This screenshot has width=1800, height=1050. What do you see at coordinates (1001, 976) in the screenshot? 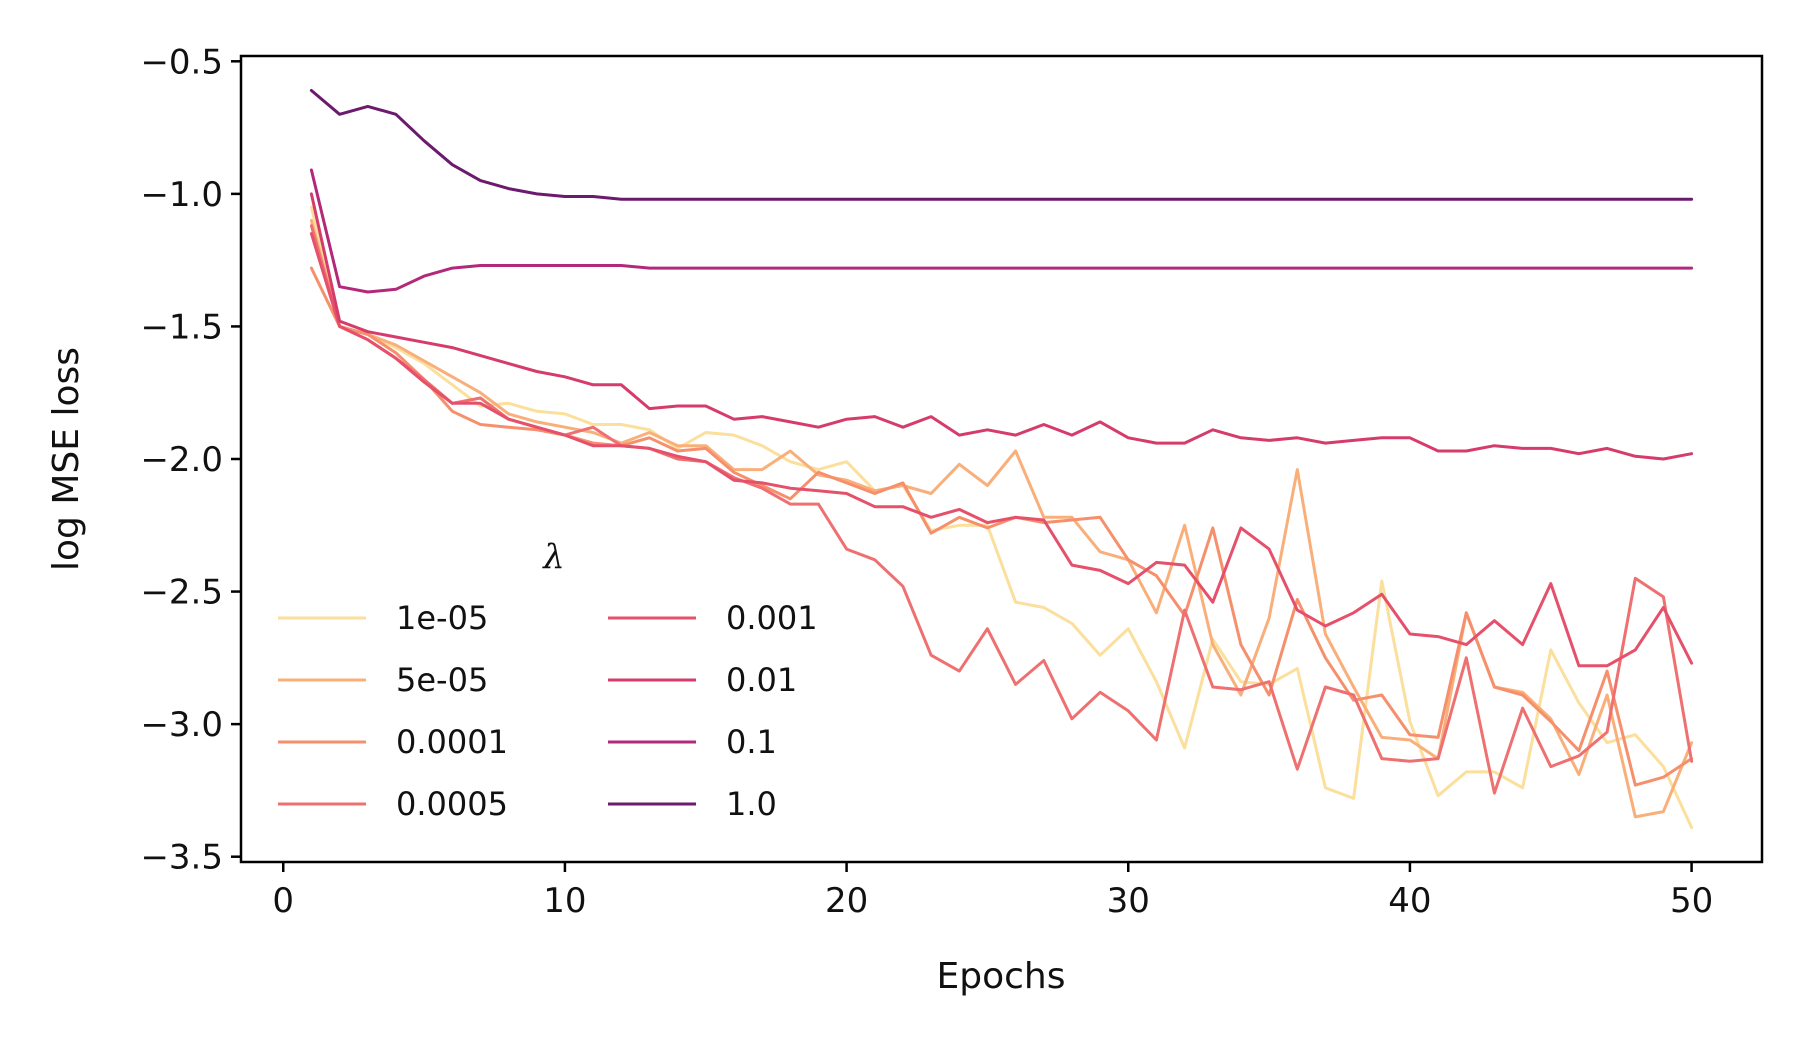
I see `x-axis-label: Epochs` at bounding box center [1001, 976].